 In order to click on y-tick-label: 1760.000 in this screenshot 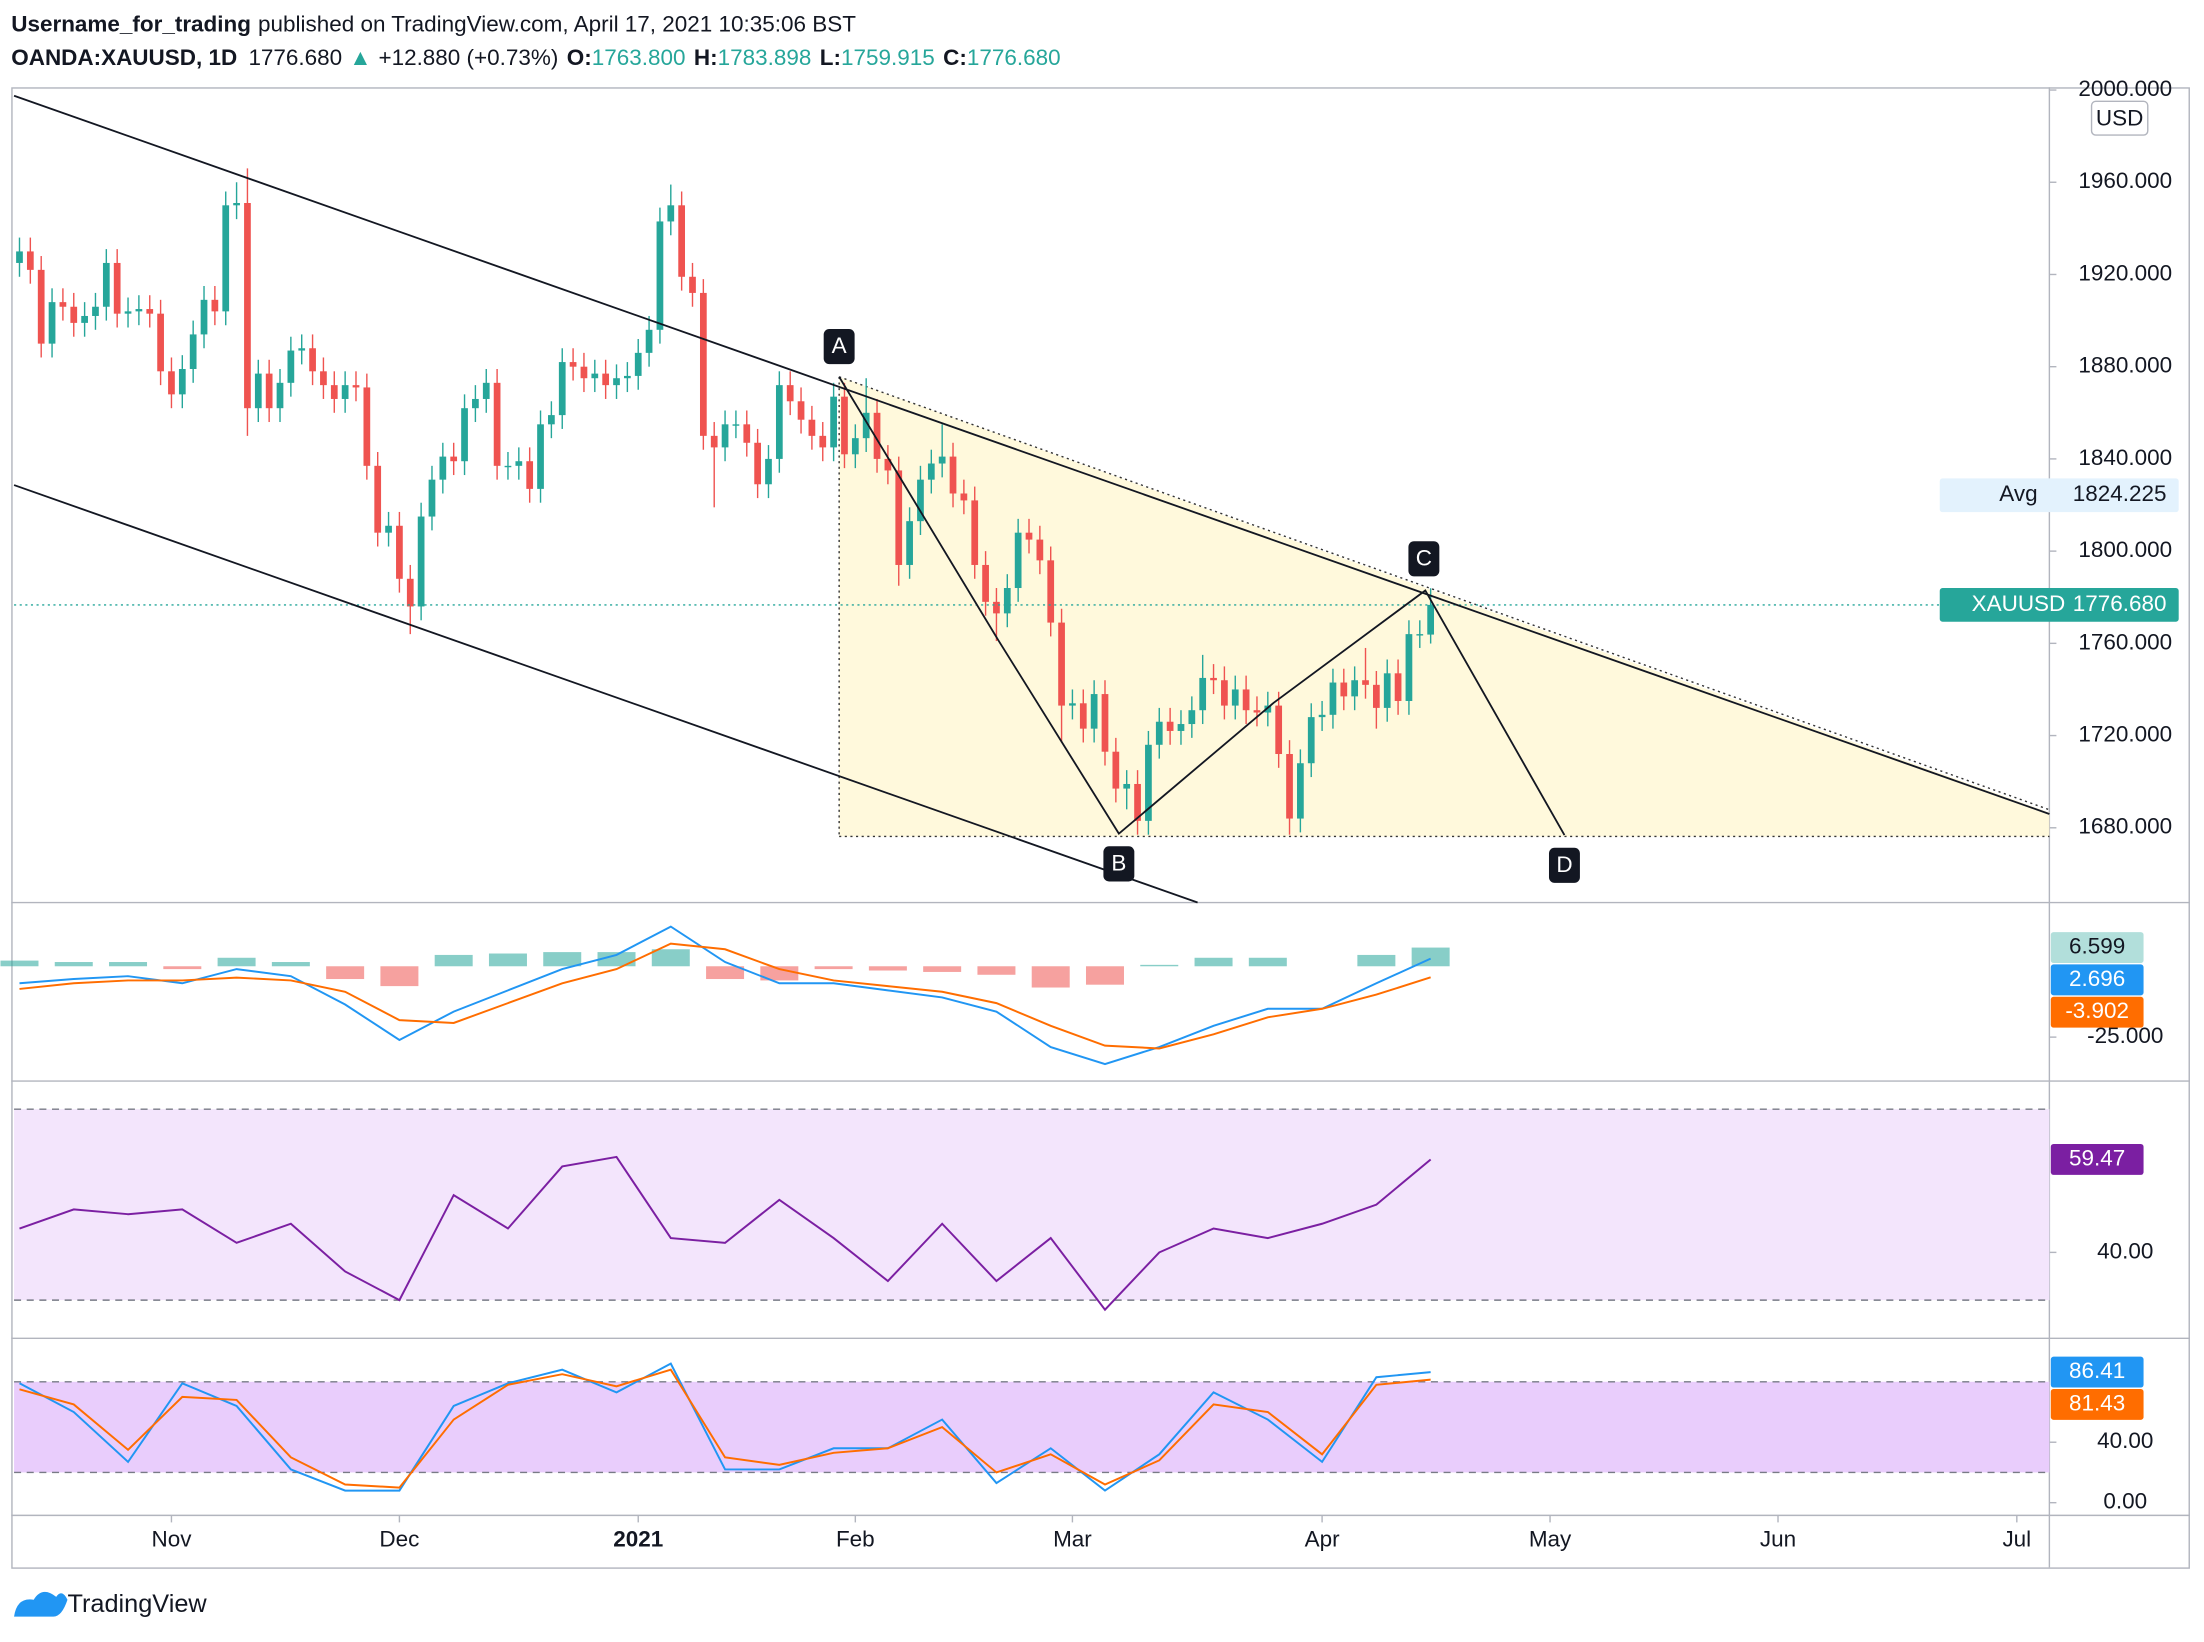, I will do `click(2125, 641)`.